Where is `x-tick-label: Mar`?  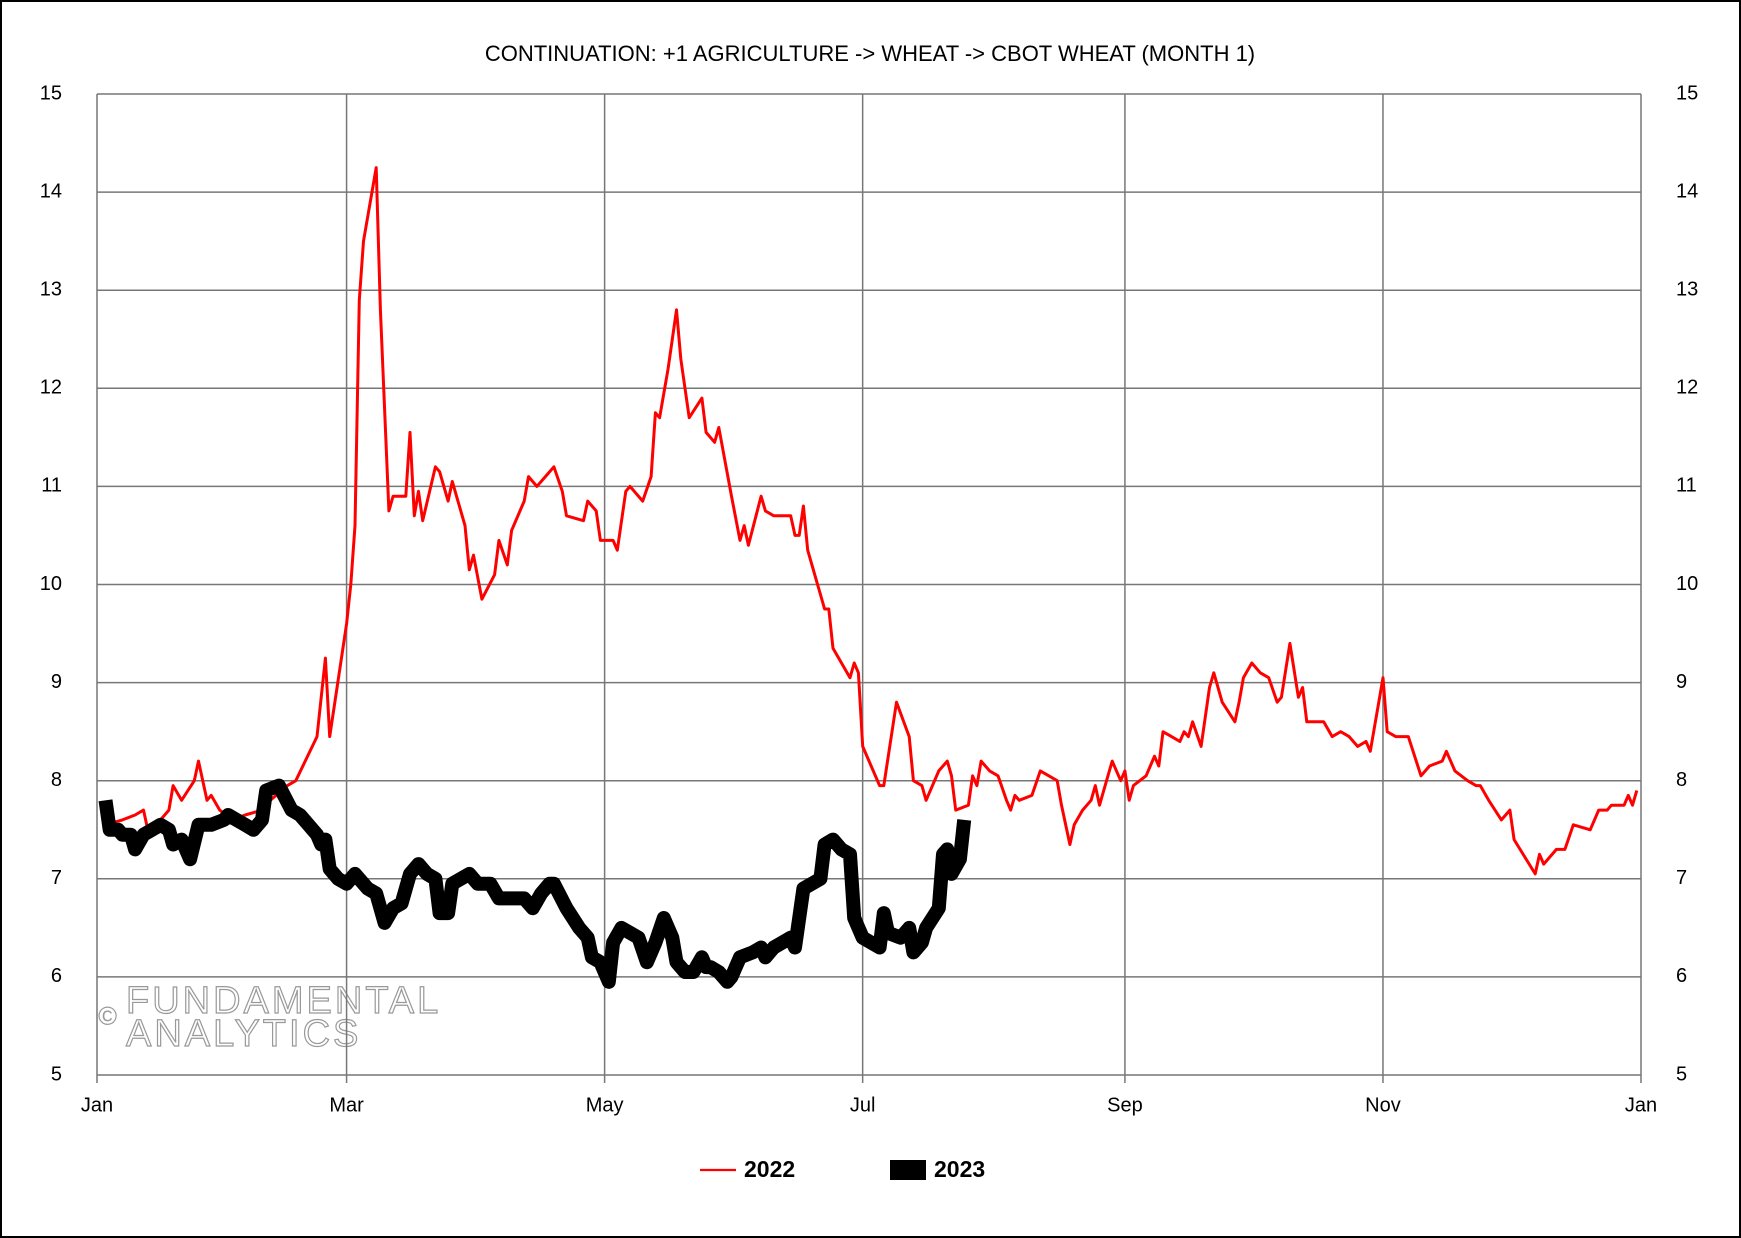
x-tick-label: Mar is located at coordinates (346, 1105).